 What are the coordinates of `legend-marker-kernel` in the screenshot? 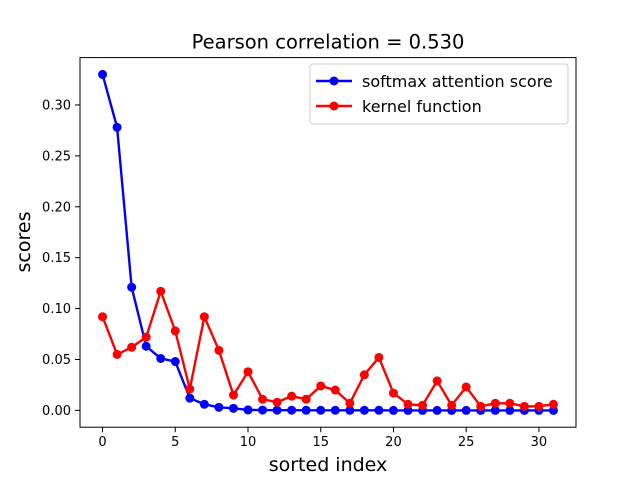 It's located at (334, 106).